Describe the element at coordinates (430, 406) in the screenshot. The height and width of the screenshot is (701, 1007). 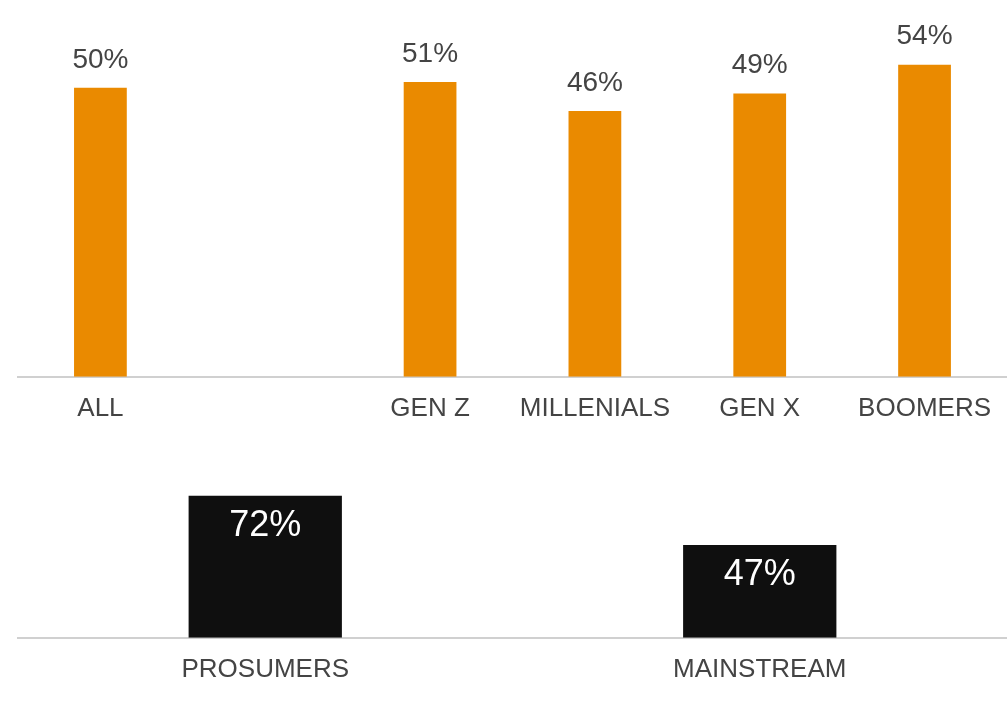
I see `x-tick-label: GEN Z` at that location.